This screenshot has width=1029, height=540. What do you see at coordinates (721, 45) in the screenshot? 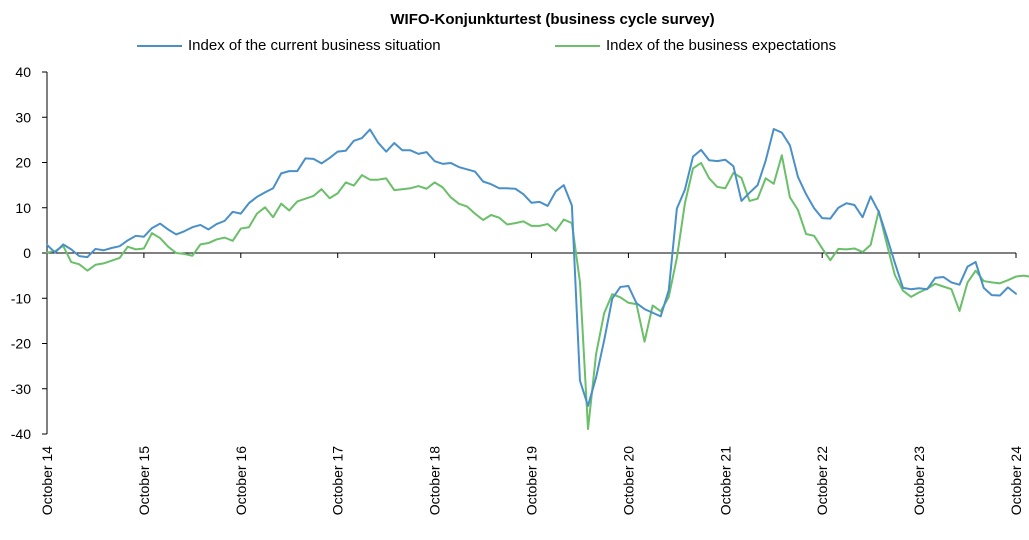
I see `legend-label-expectations: Index of the business expectations` at bounding box center [721, 45].